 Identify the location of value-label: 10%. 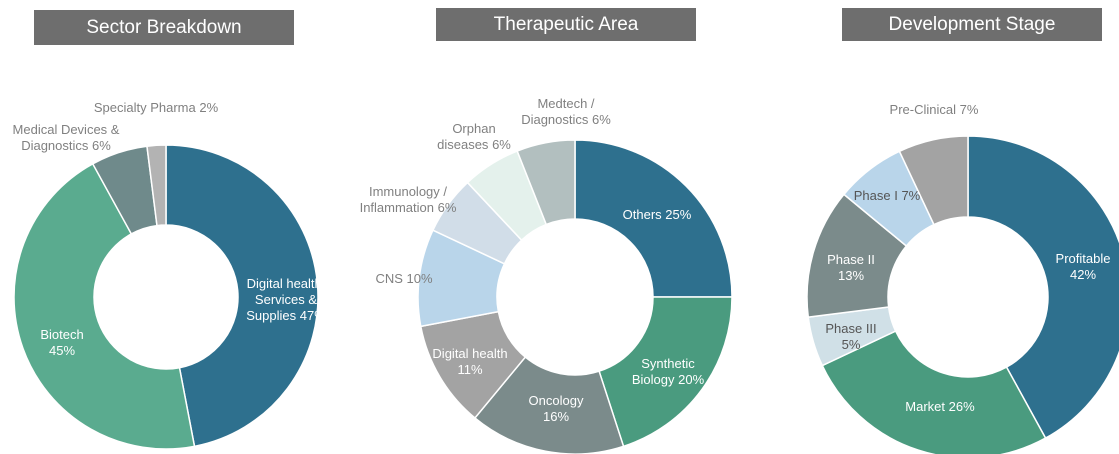
(419, 278).